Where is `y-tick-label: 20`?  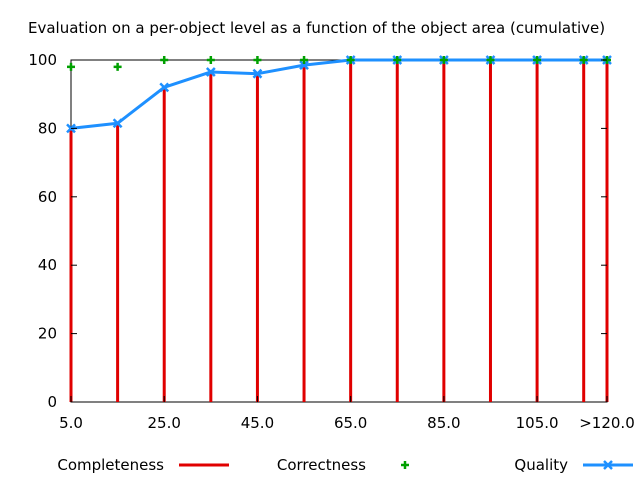 y-tick-label: 20 is located at coordinates (47, 334).